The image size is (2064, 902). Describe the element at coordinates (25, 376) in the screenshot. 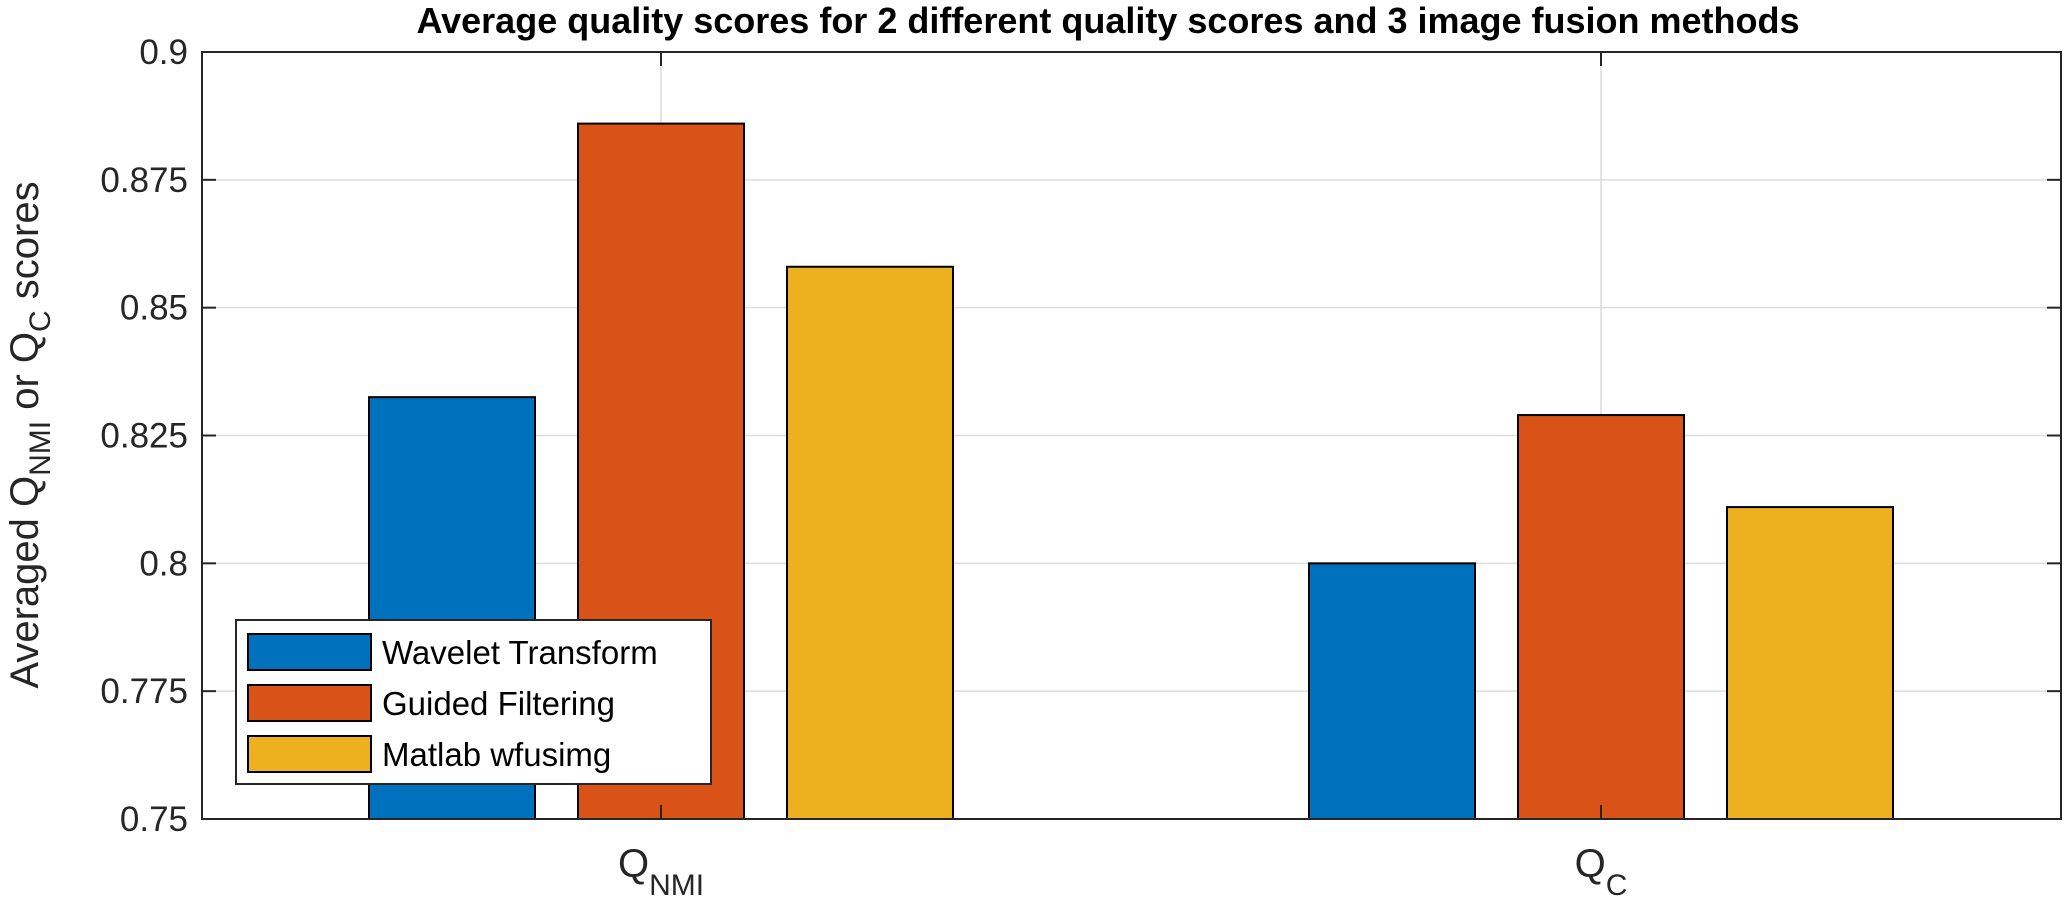

I see `y-axis-label-part-2: or Q` at that location.